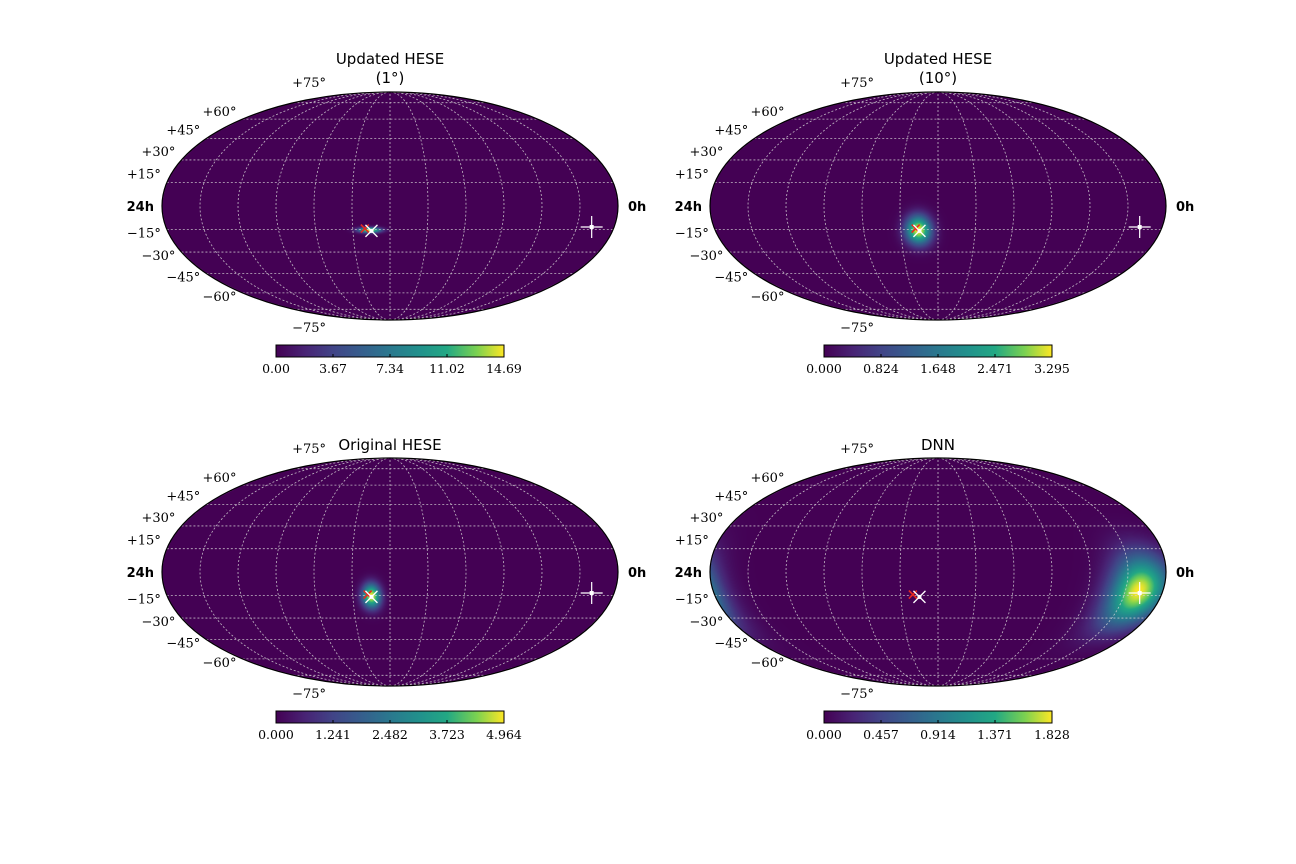  Describe the element at coordinates (389, 445) in the screenshot. I see `panel-title: Original HESE` at that location.